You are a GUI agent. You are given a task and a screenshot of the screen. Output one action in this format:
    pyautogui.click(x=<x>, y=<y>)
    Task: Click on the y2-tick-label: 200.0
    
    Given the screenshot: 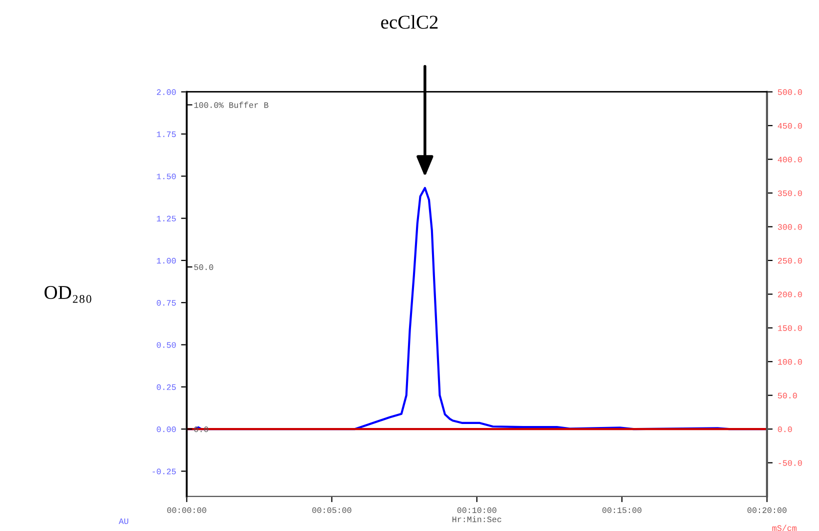 What is the action you would take?
    pyautogui.click(x=790, y=295)
    